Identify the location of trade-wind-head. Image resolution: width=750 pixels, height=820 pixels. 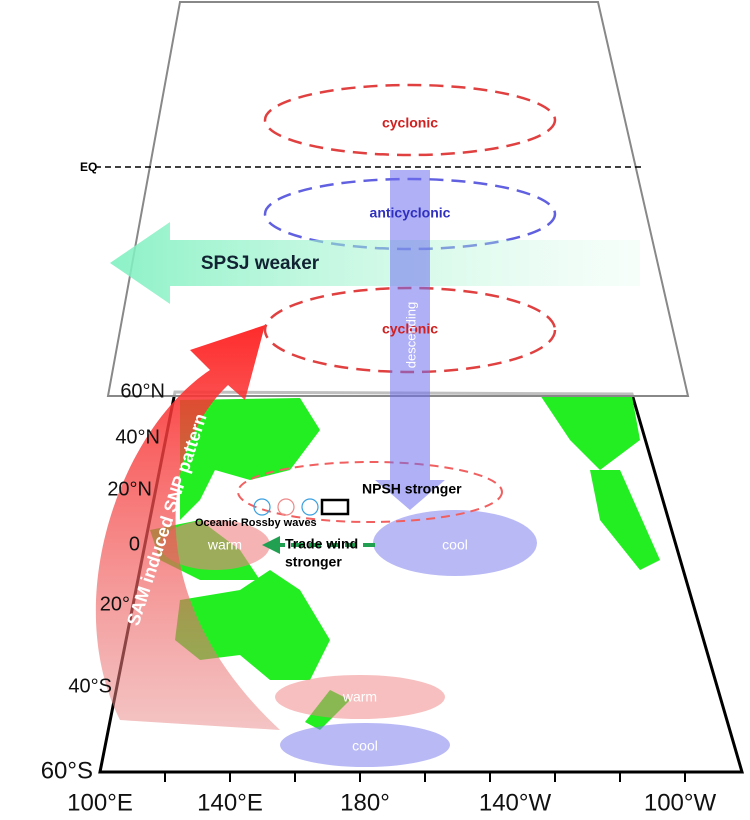
(271, 545).